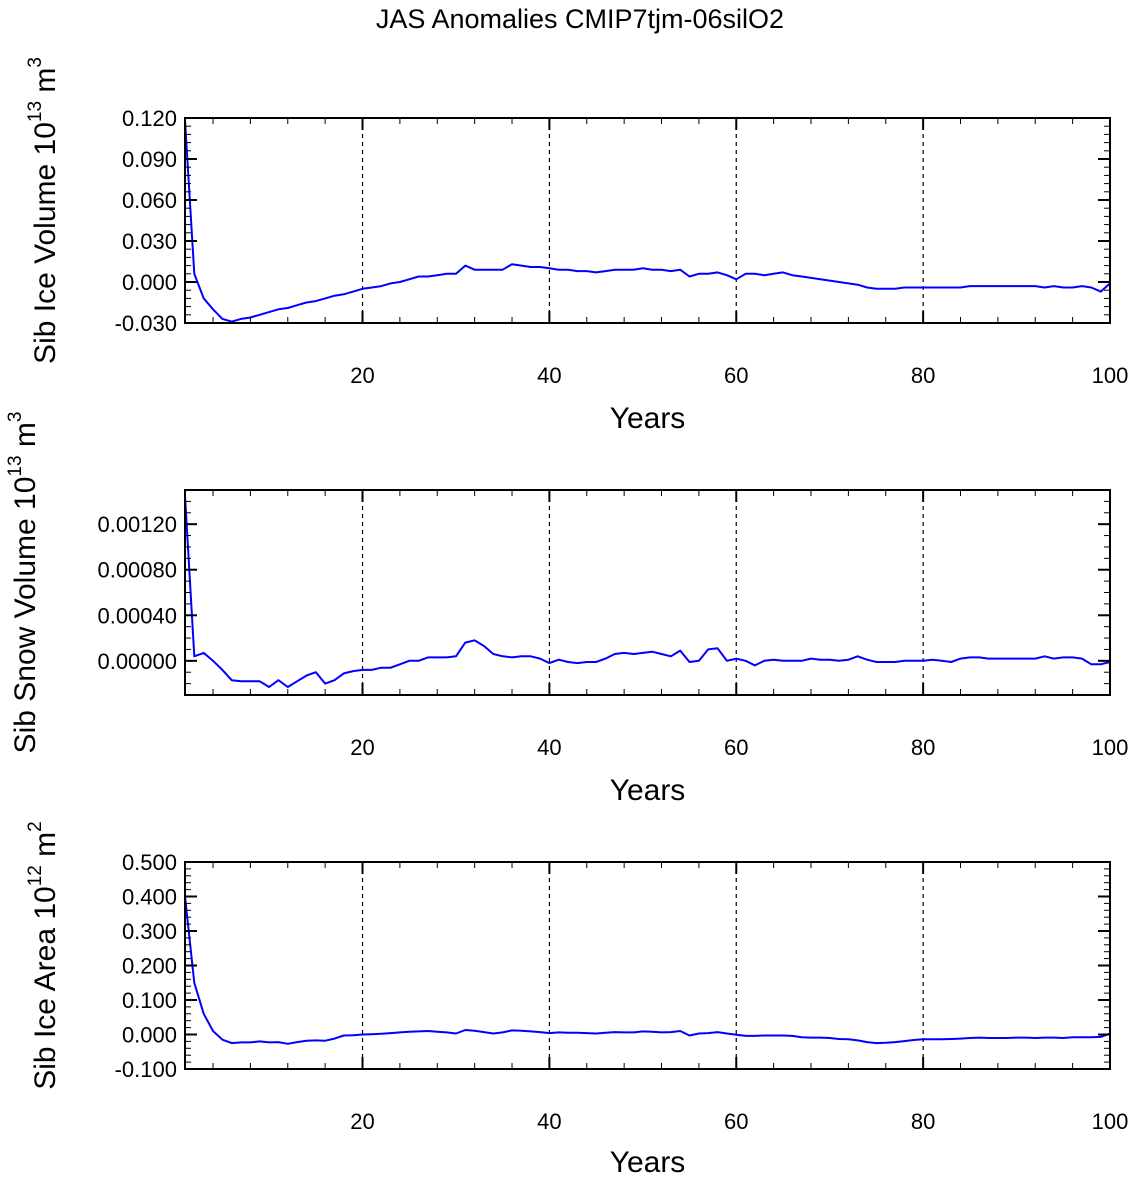 Image resolution: width=1135 pixels, height=1178 pixels. I want to click on y-tick-label: 0.060, so click(149, 200).